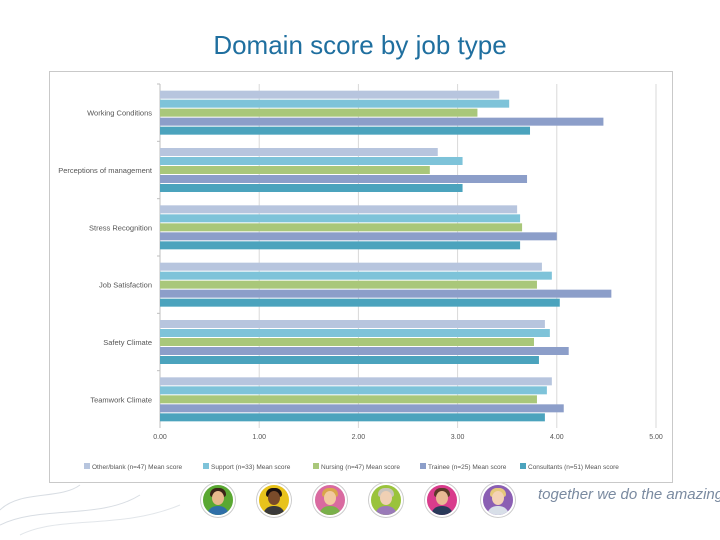 This screenshot has height=540, width=720. I want to click on x-tick-label: 3.00, so click(458, 437).